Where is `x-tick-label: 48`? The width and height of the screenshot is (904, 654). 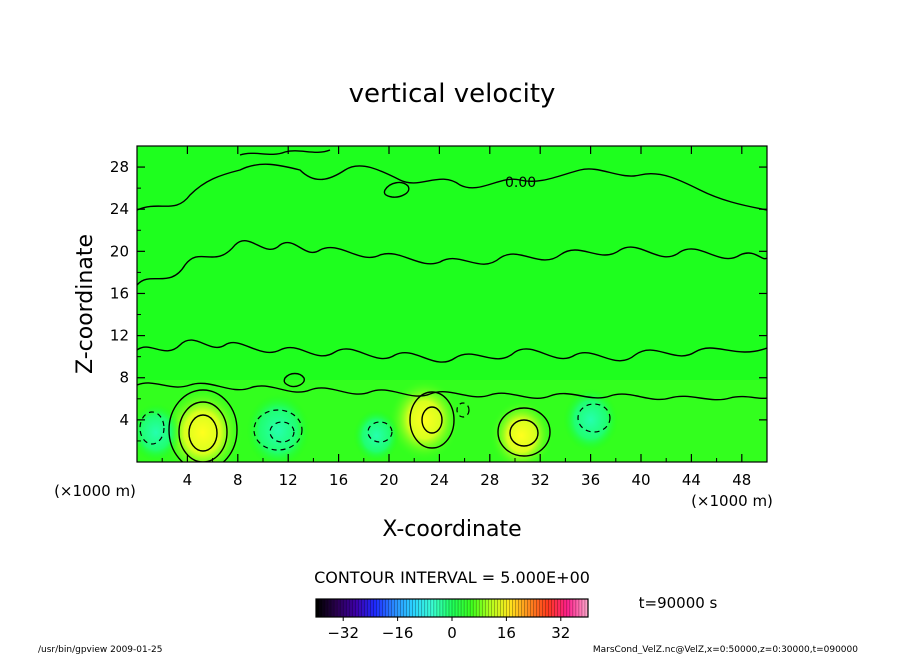
x-tick-label: 48 is located at coordinates (741, 480).